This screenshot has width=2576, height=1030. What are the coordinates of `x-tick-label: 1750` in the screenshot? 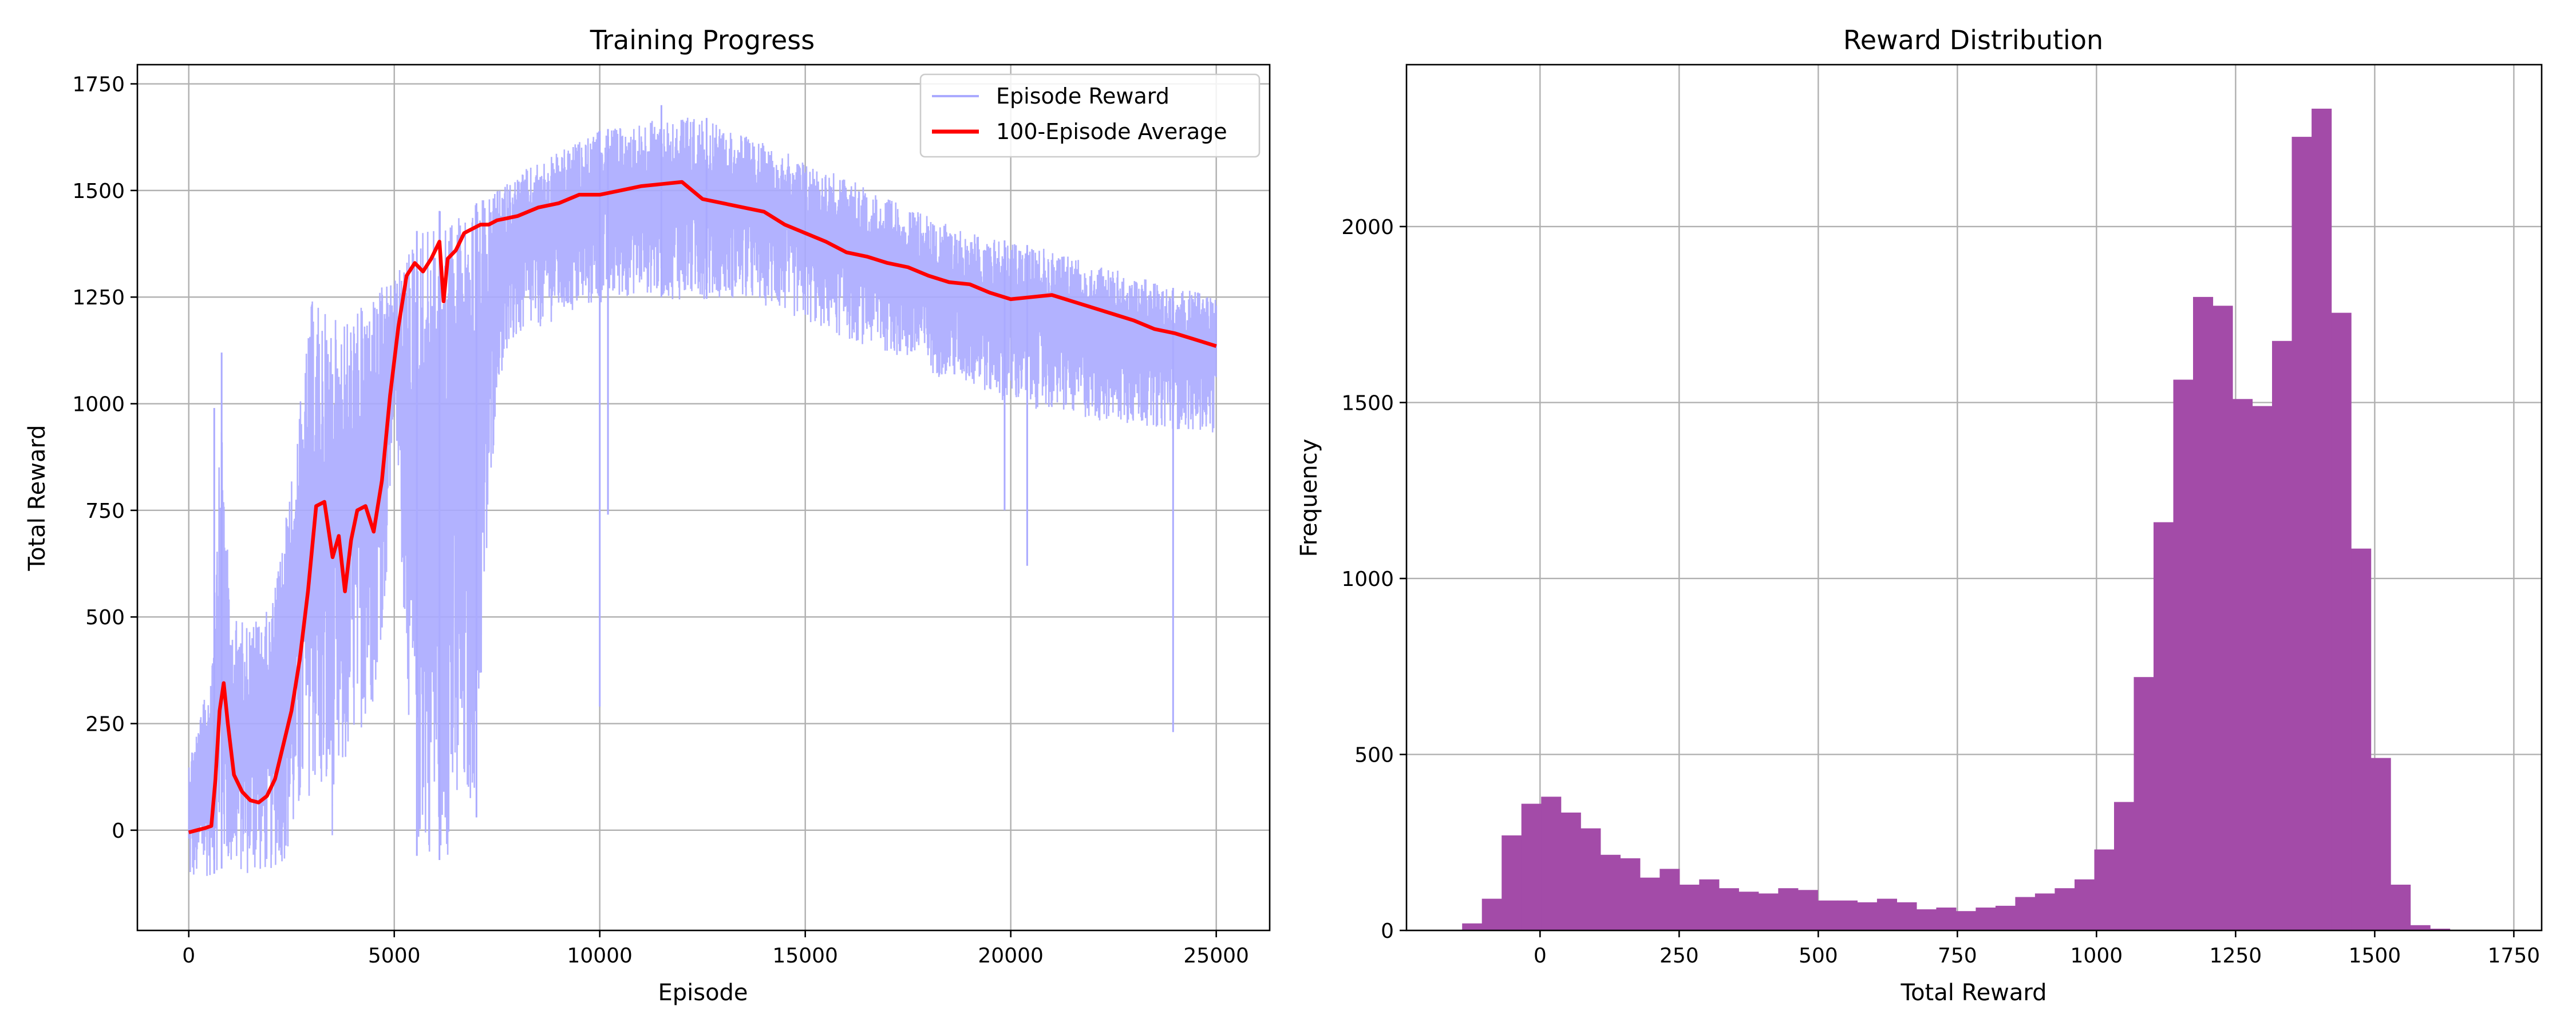 It's located at (2514, 956).